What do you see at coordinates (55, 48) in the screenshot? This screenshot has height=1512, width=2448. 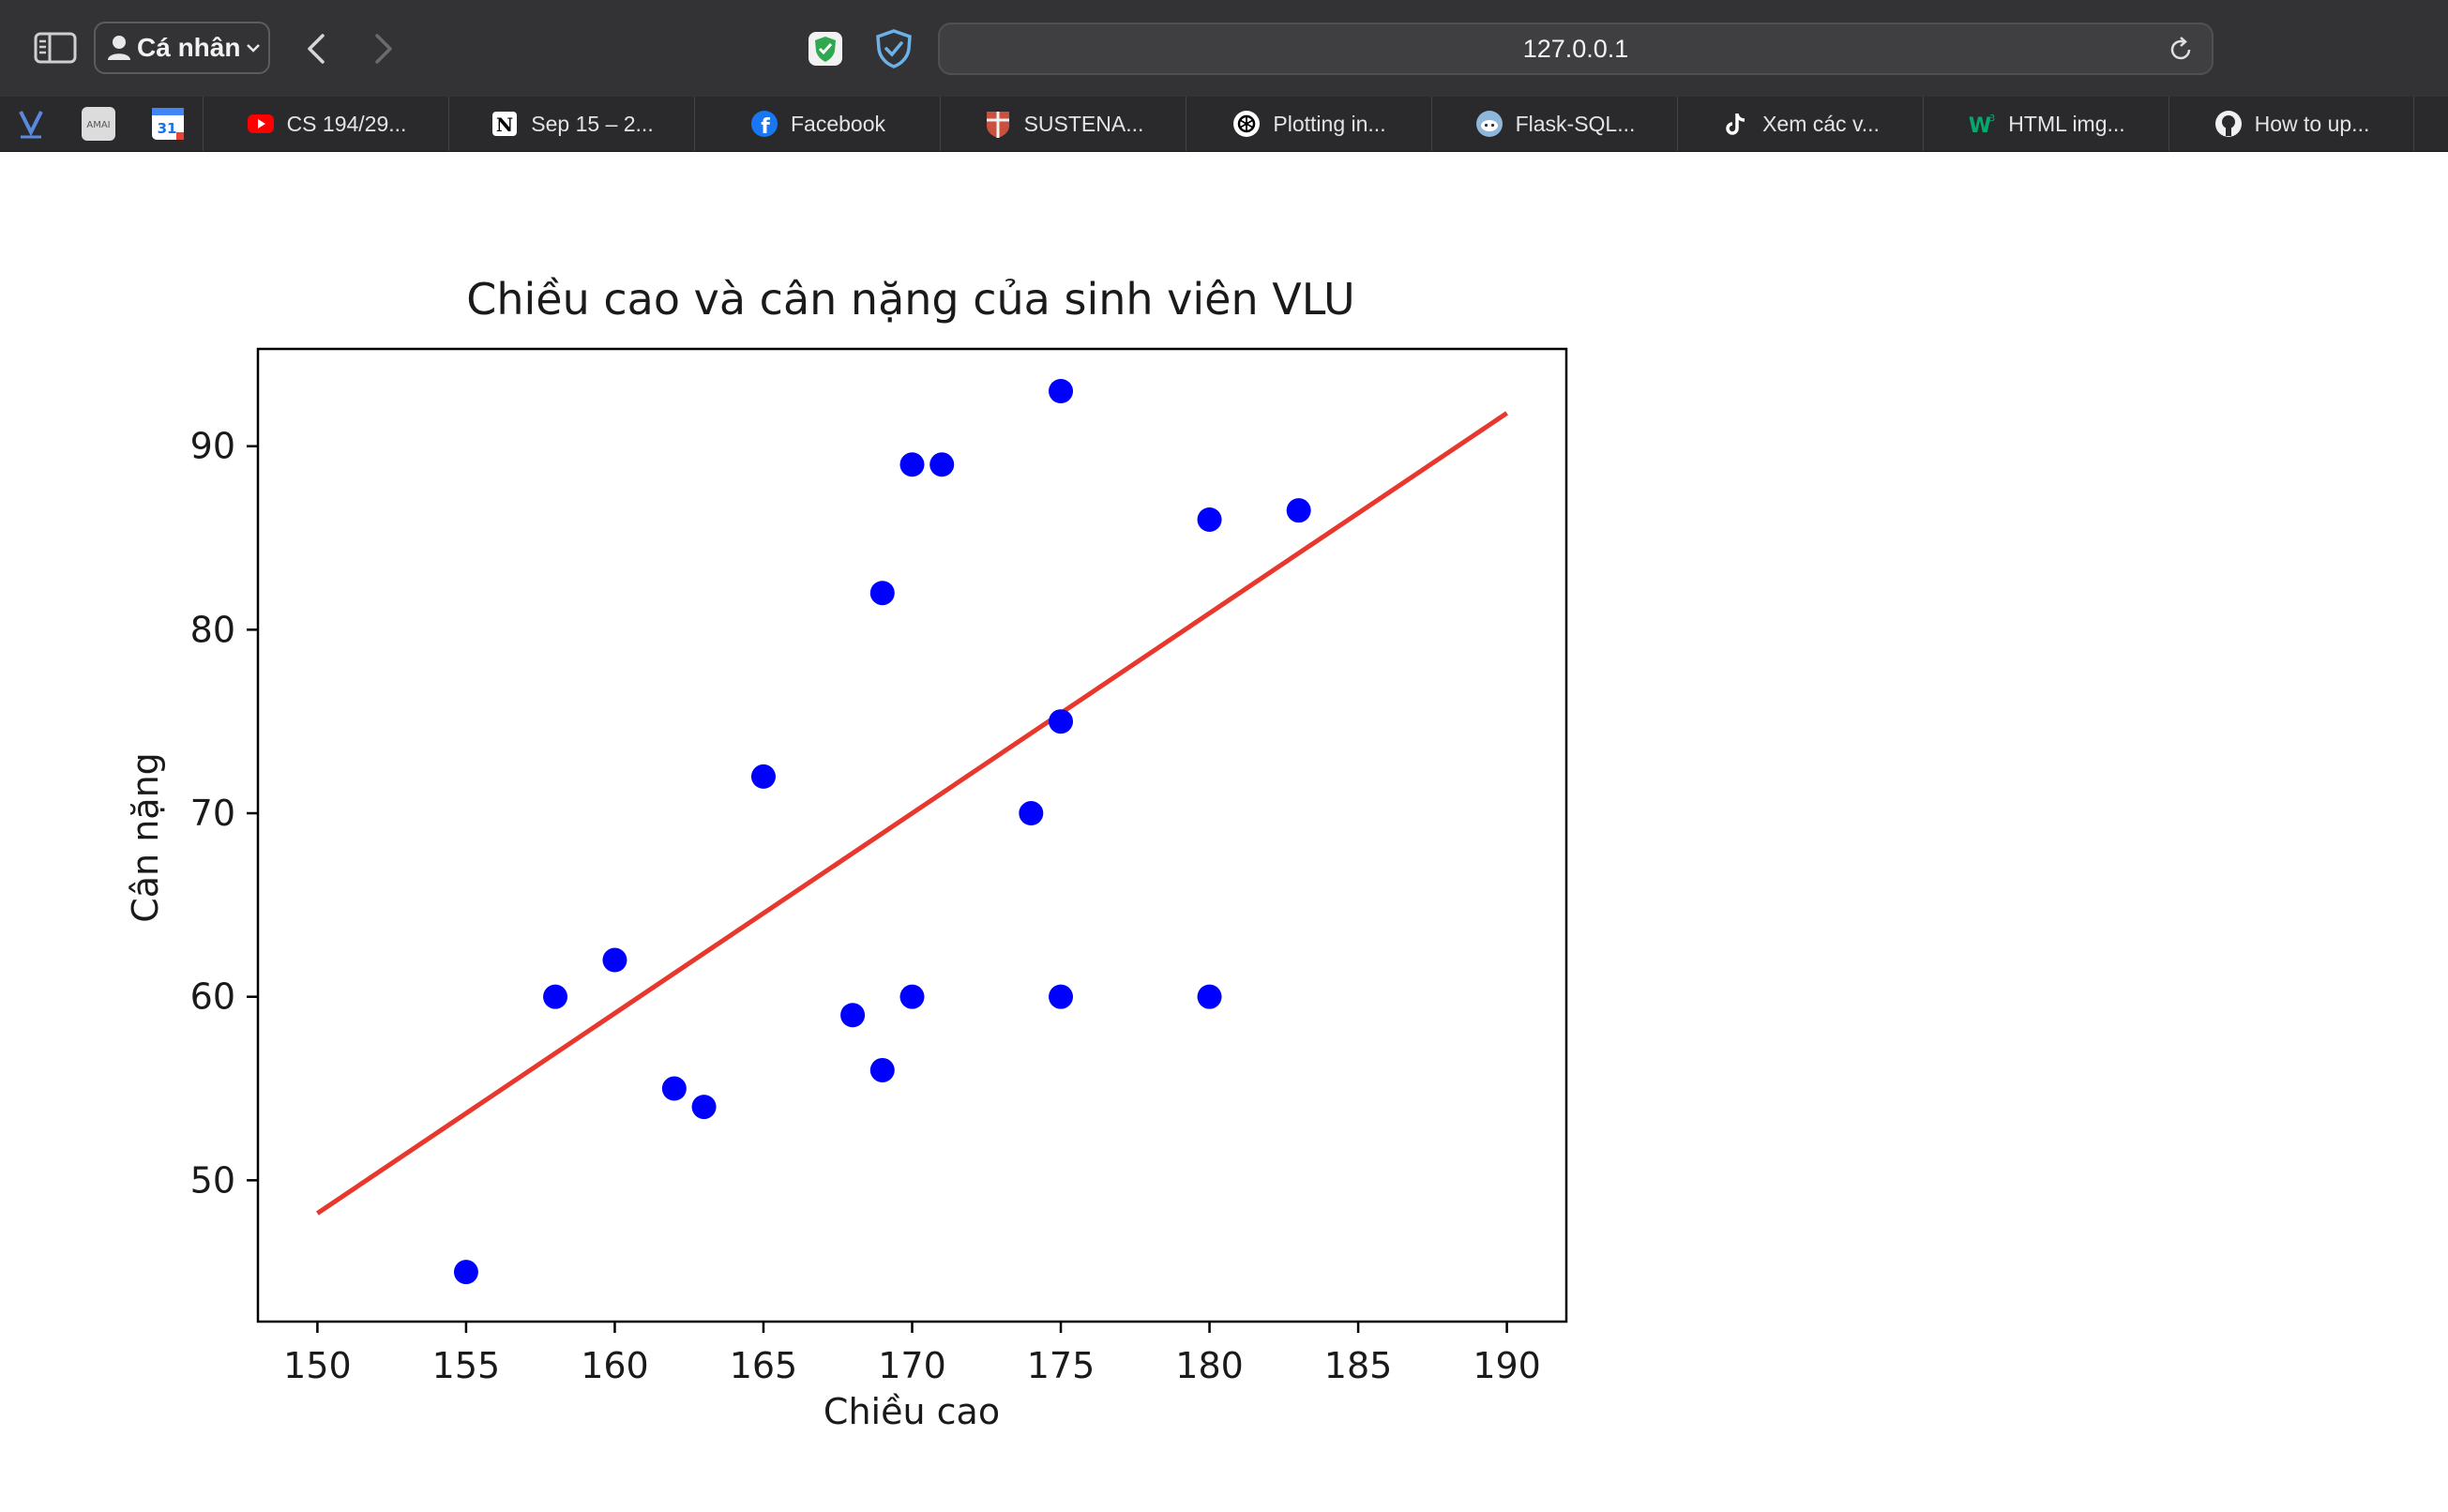 I see `sidebar-toggle-icon` at bounding box center [55, 48].